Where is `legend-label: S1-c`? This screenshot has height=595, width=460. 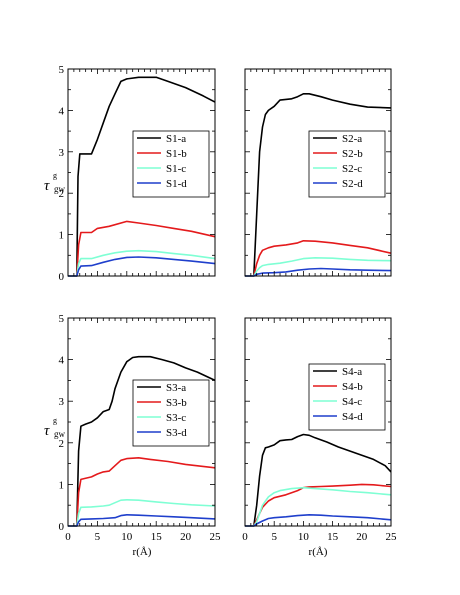 legend-label: S1-c is located at coordinates (176, 169).